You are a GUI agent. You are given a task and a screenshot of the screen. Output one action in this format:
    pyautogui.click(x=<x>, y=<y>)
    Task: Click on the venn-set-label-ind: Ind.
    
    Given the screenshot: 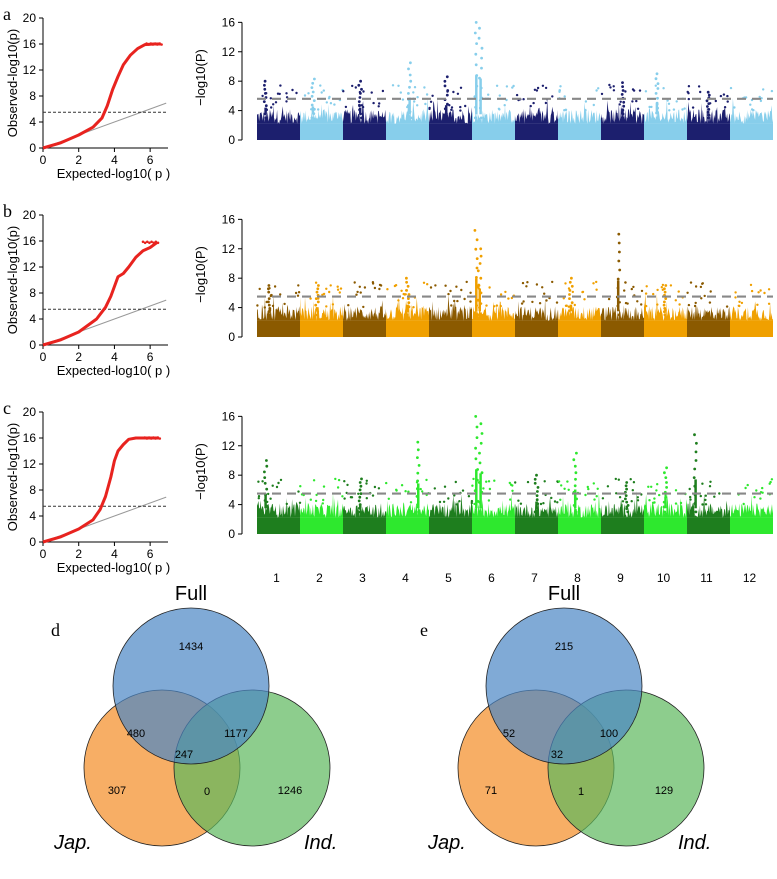 What is the action you would take?
    pyautogui.click(x=320, y=843)
    